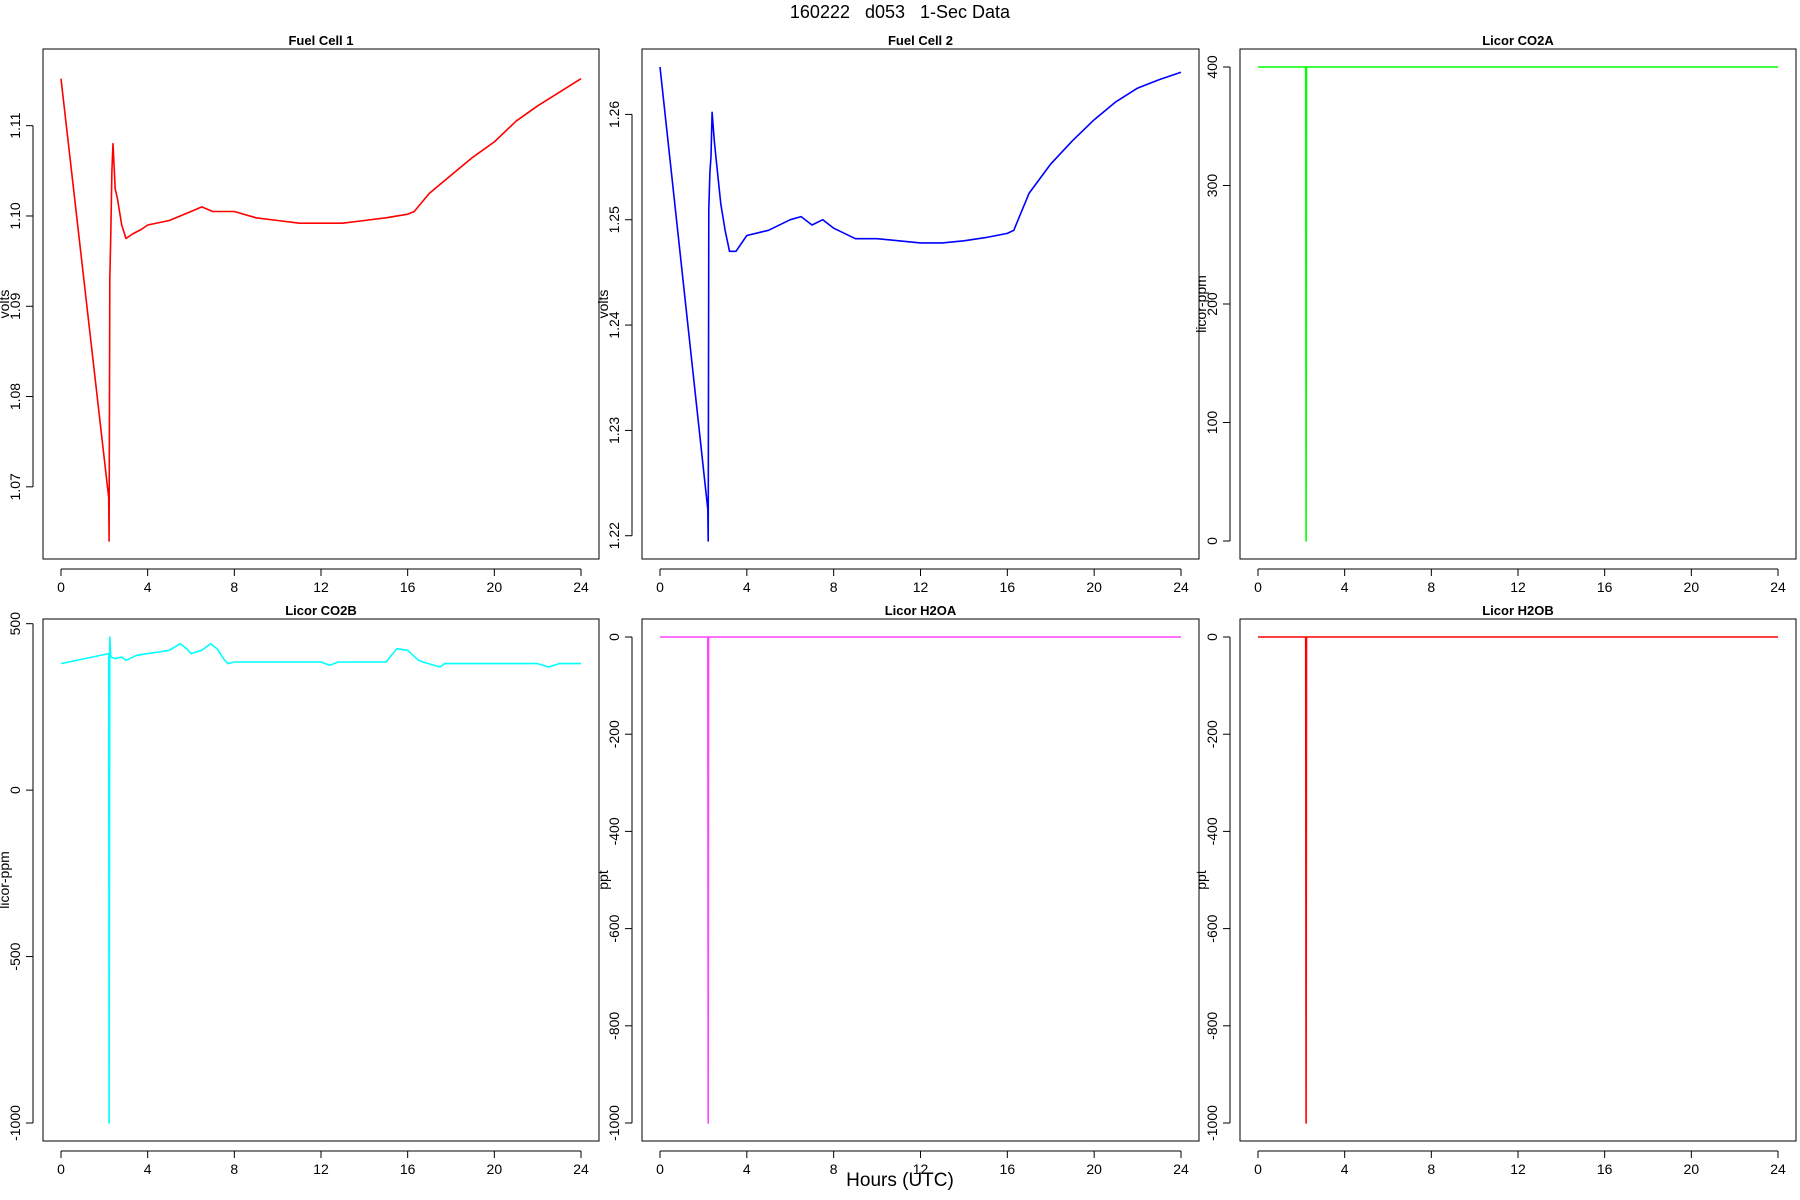 The width and height of the screenshot is (1800, 1200). I want to click on y-tick-label: 1.25, so click(614, 219).